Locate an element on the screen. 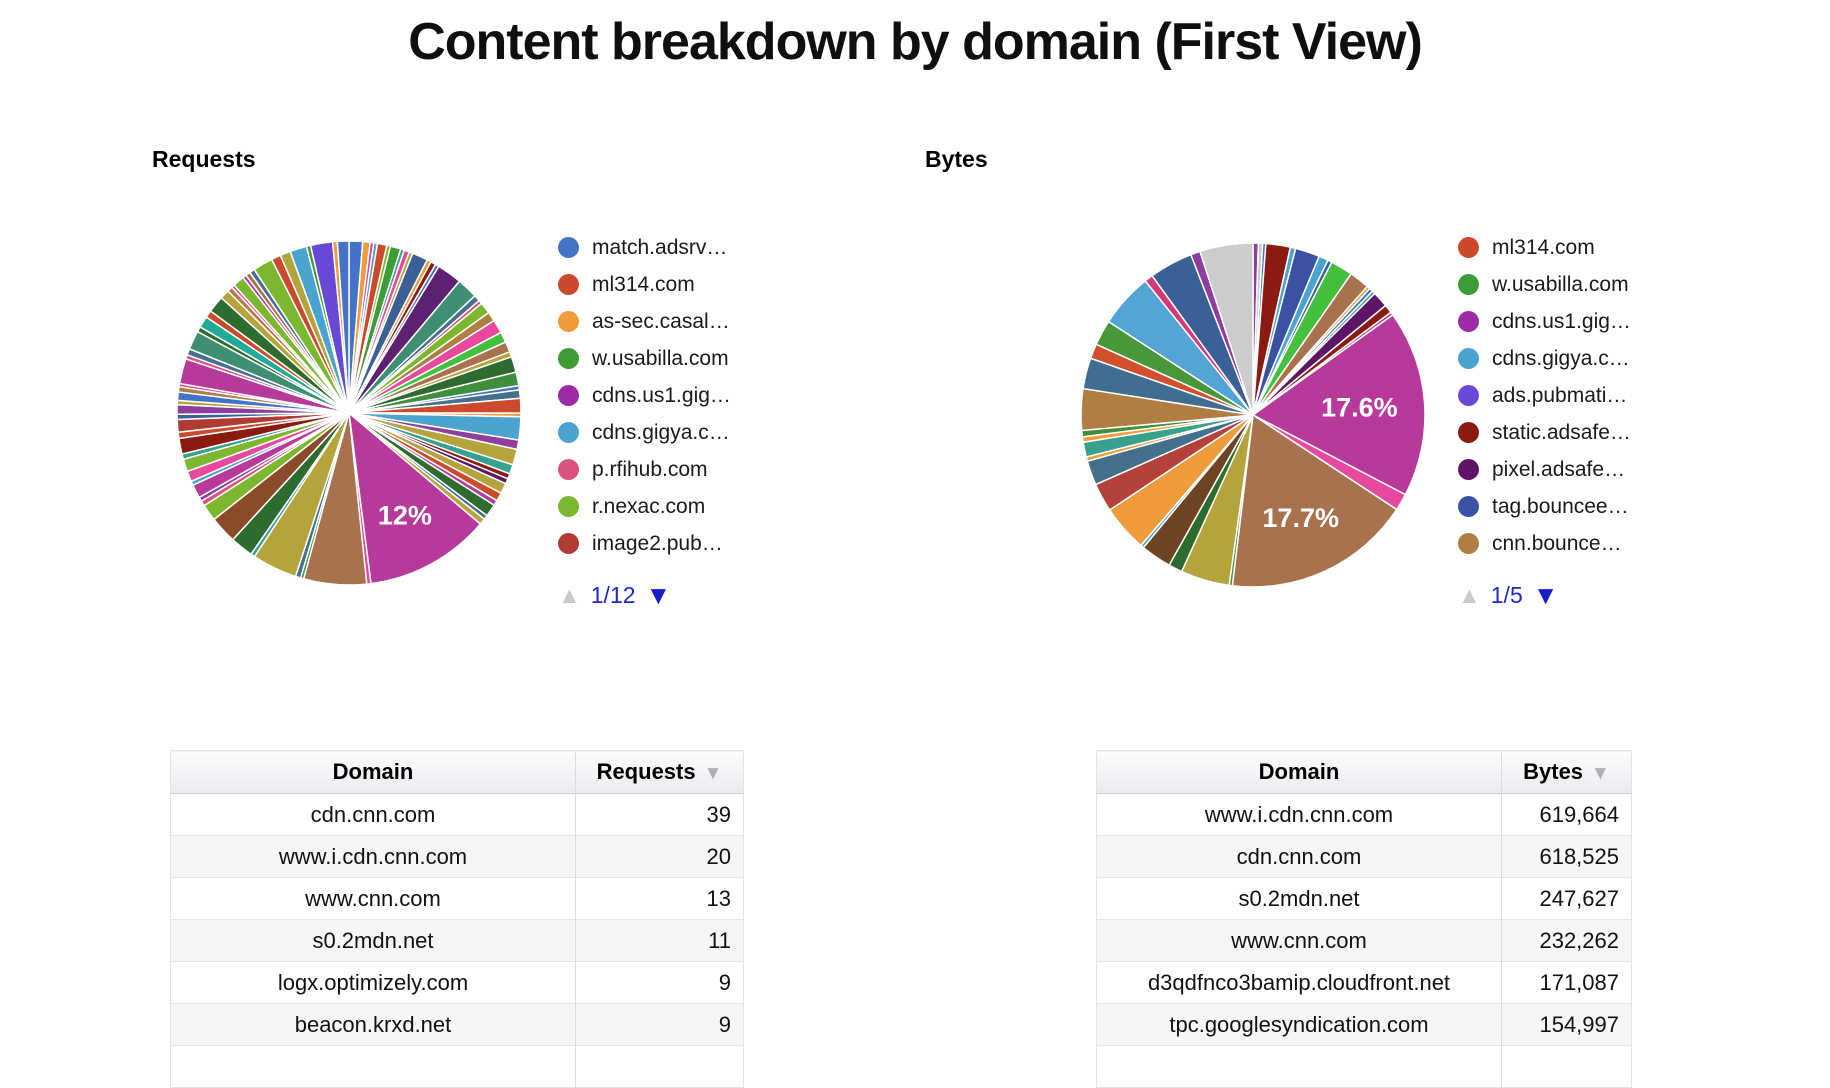 The height and width of the screenshot is (1088, 1830). domain-cell: www.i.cdn.cnn.com is located at coordinates (1299, 814).